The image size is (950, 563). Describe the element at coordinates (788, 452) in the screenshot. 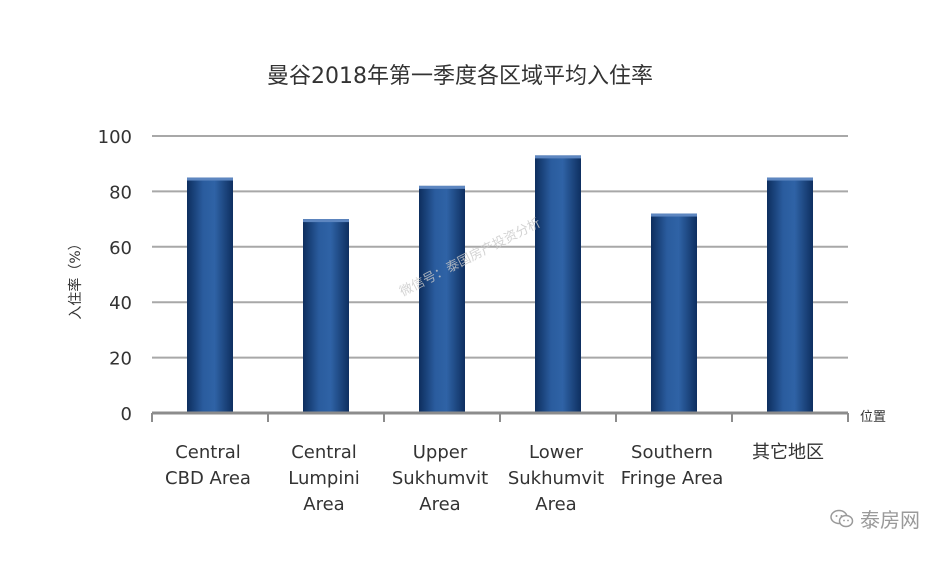

I see `x-tick-label: 其它地区` at that location.